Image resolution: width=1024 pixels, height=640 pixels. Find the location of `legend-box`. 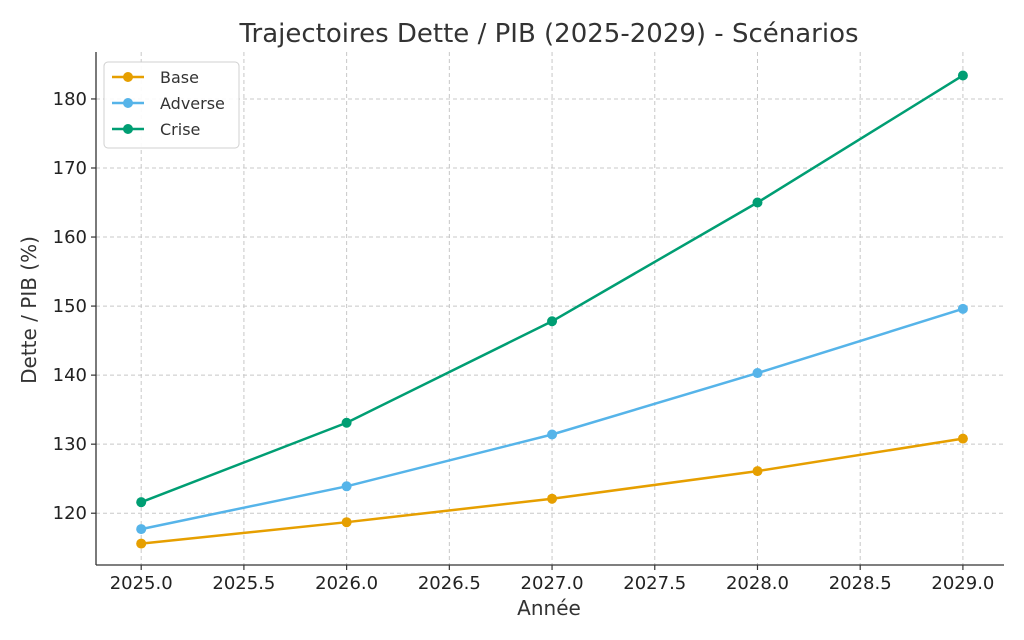

legend-box is located at coordinates (171, 105).